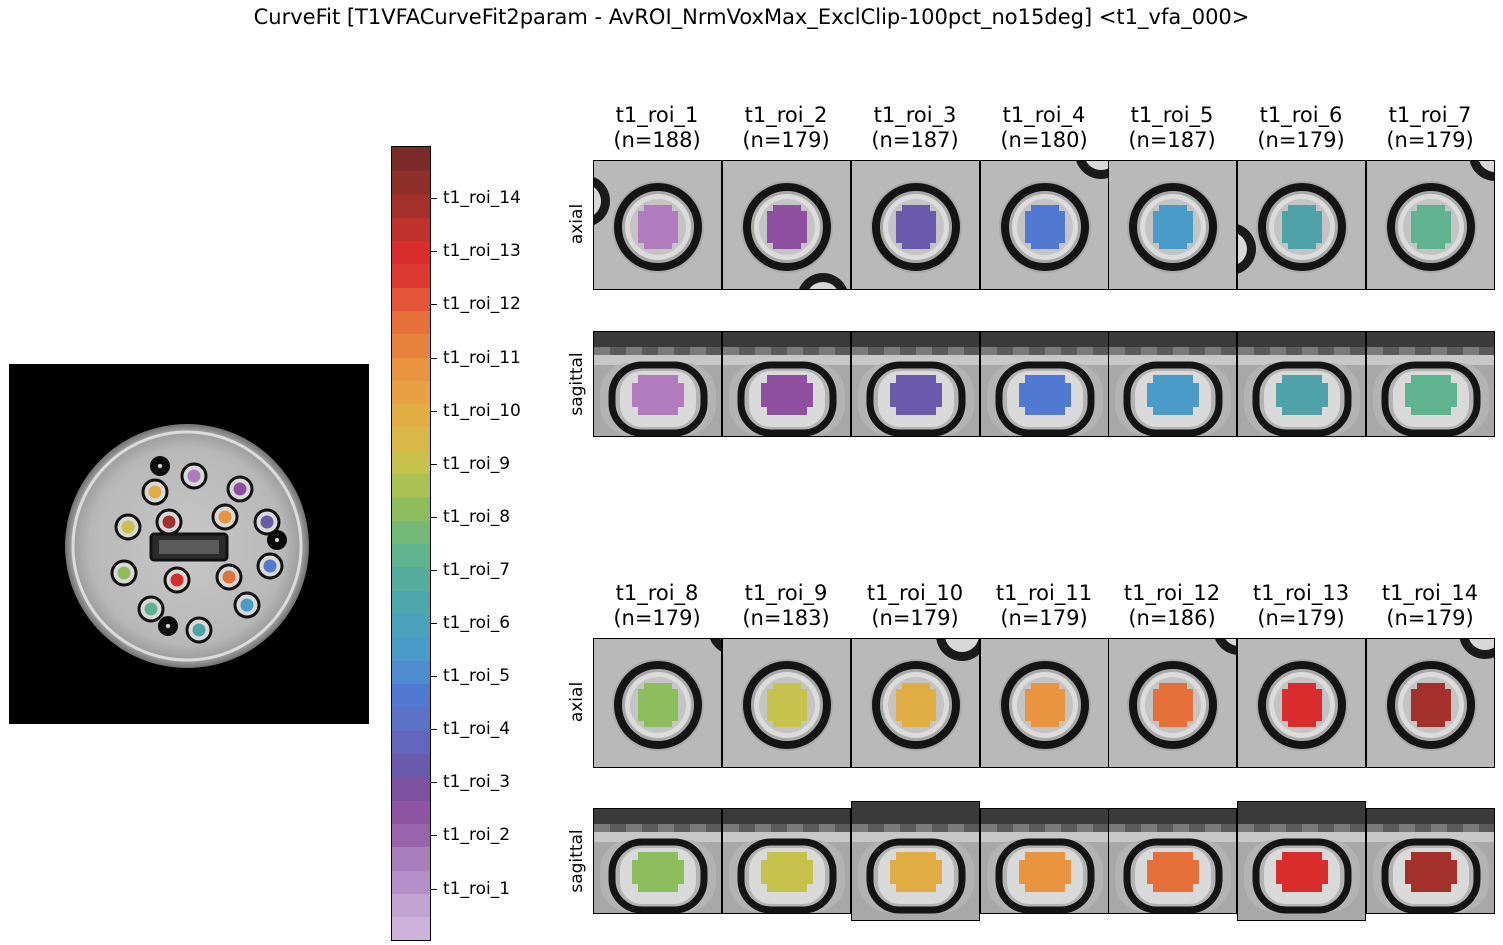 The image size is (1503, 945). Describe the element at coordinates (482, 410) in the screenshot. I see `colorbar-tick-label: t1_roi_10` at that location.